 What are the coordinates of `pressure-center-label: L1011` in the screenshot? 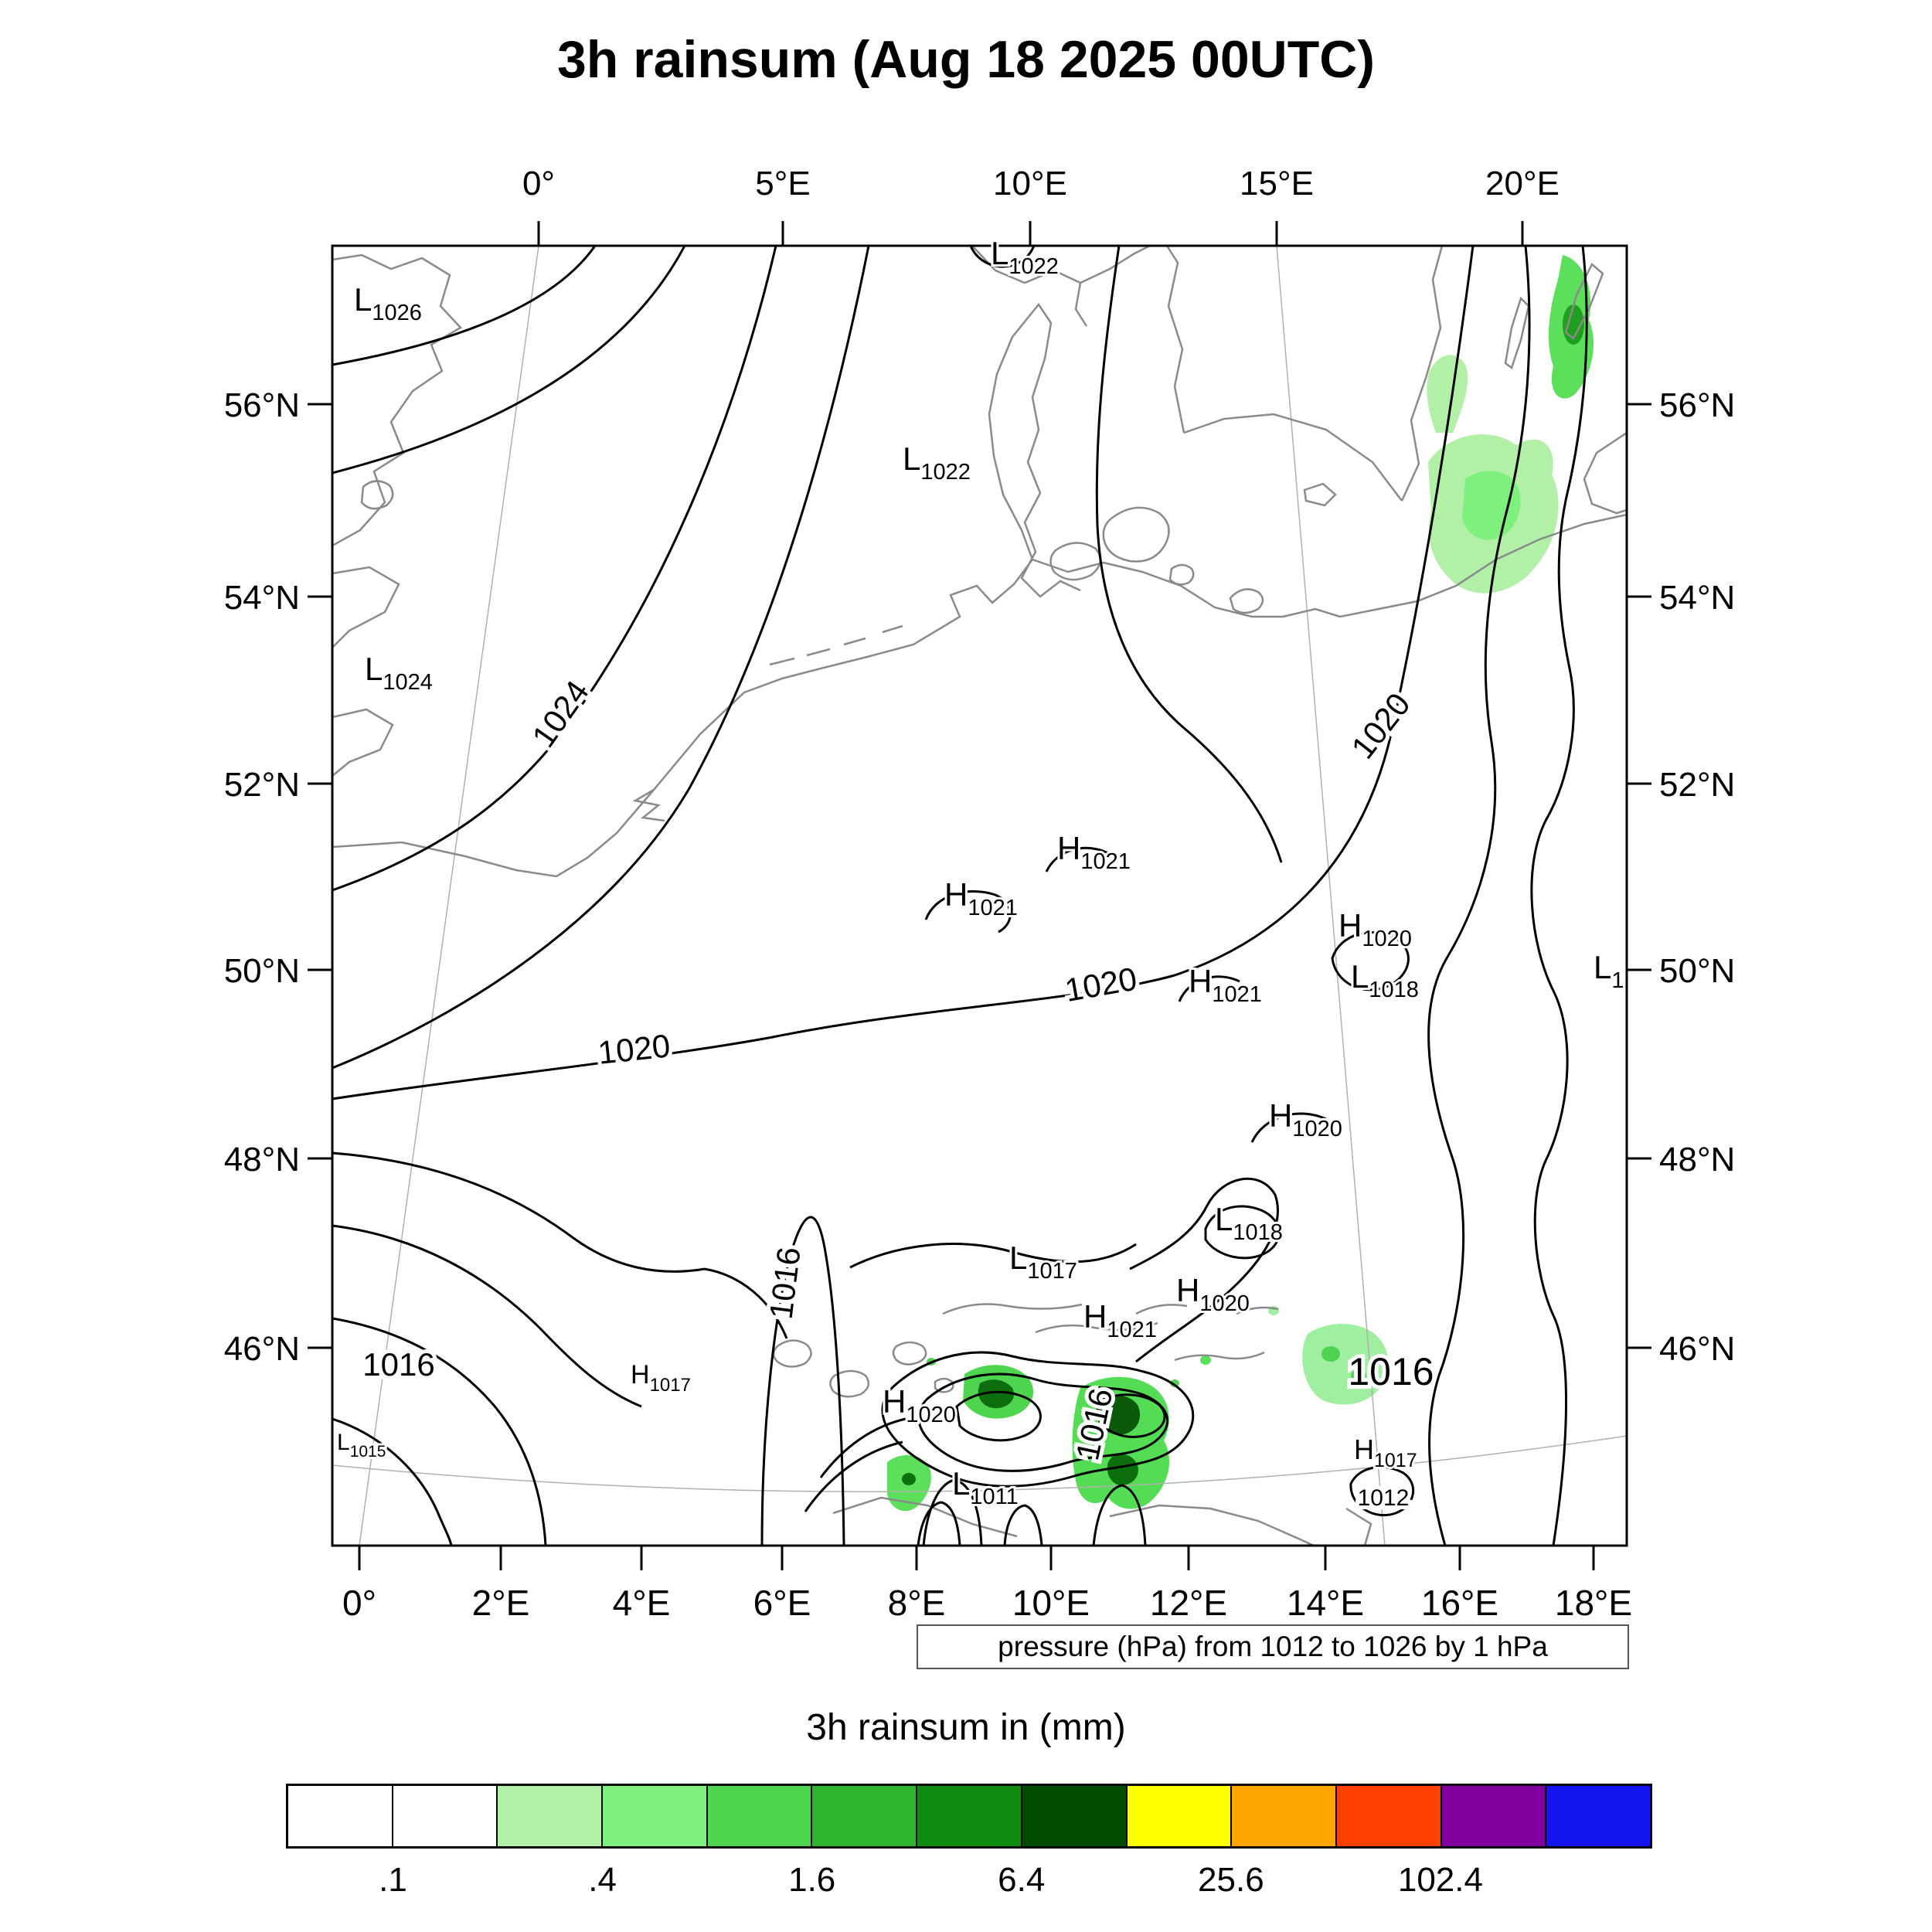 It's located at (985, 1487).